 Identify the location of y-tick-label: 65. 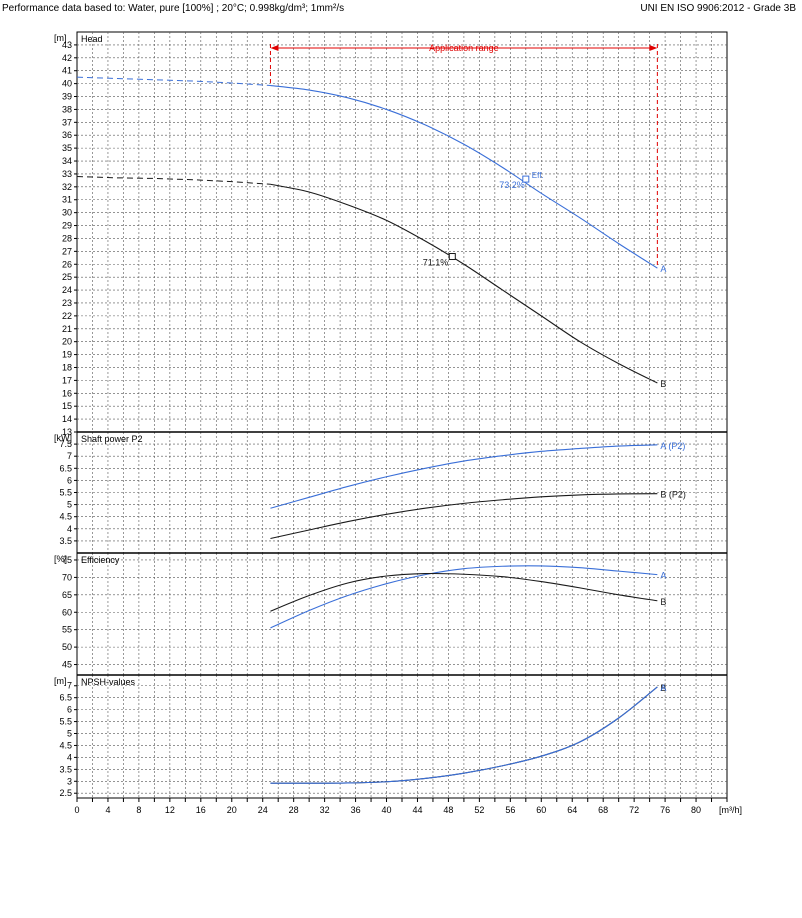
(67, 595).